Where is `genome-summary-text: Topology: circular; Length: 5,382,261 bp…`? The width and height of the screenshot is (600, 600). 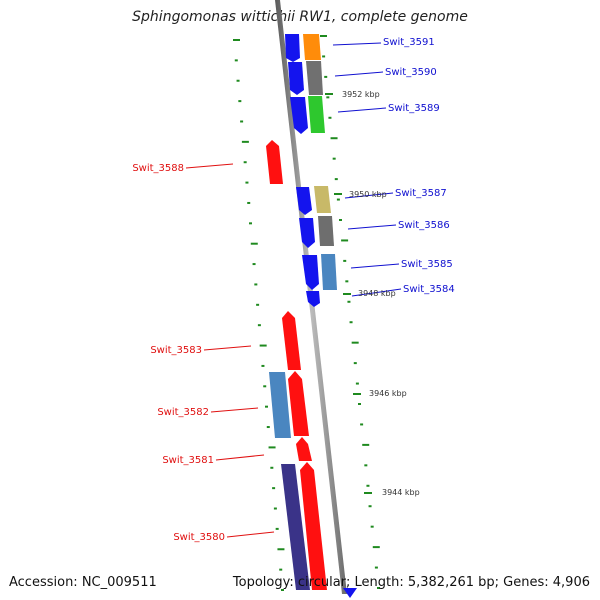 genome-summary-text: Topology: circular; Length: 5,382,261 bp… is located at coordinates (411, 582).